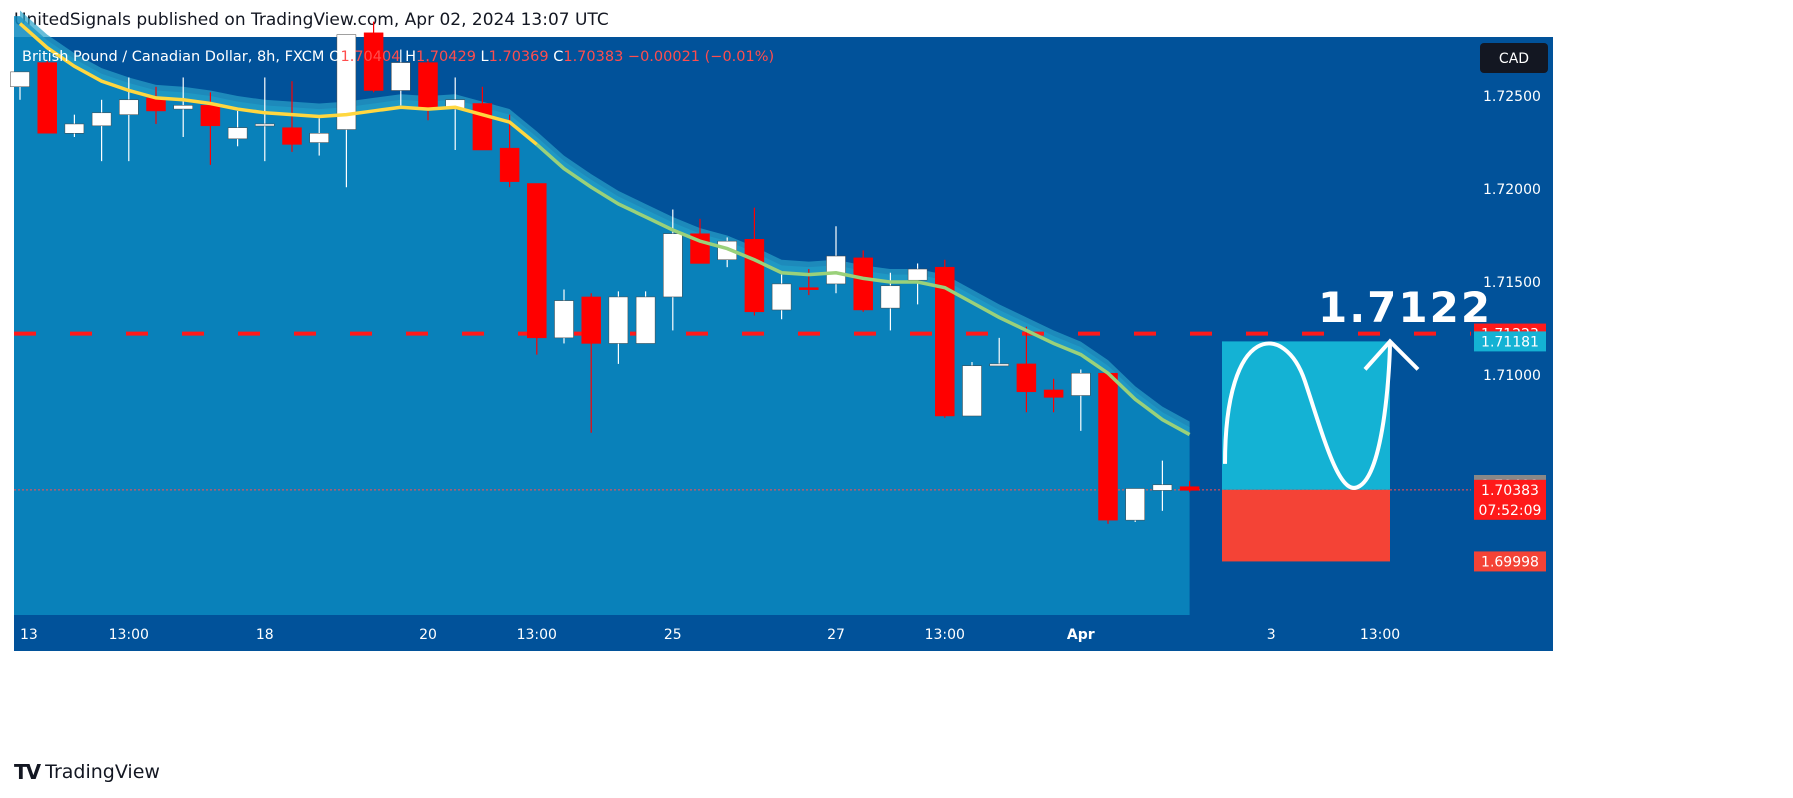 The height and width of the screenshot is (798, 1793). I want to click on x-tick-label: 3, so click(1271, 635).